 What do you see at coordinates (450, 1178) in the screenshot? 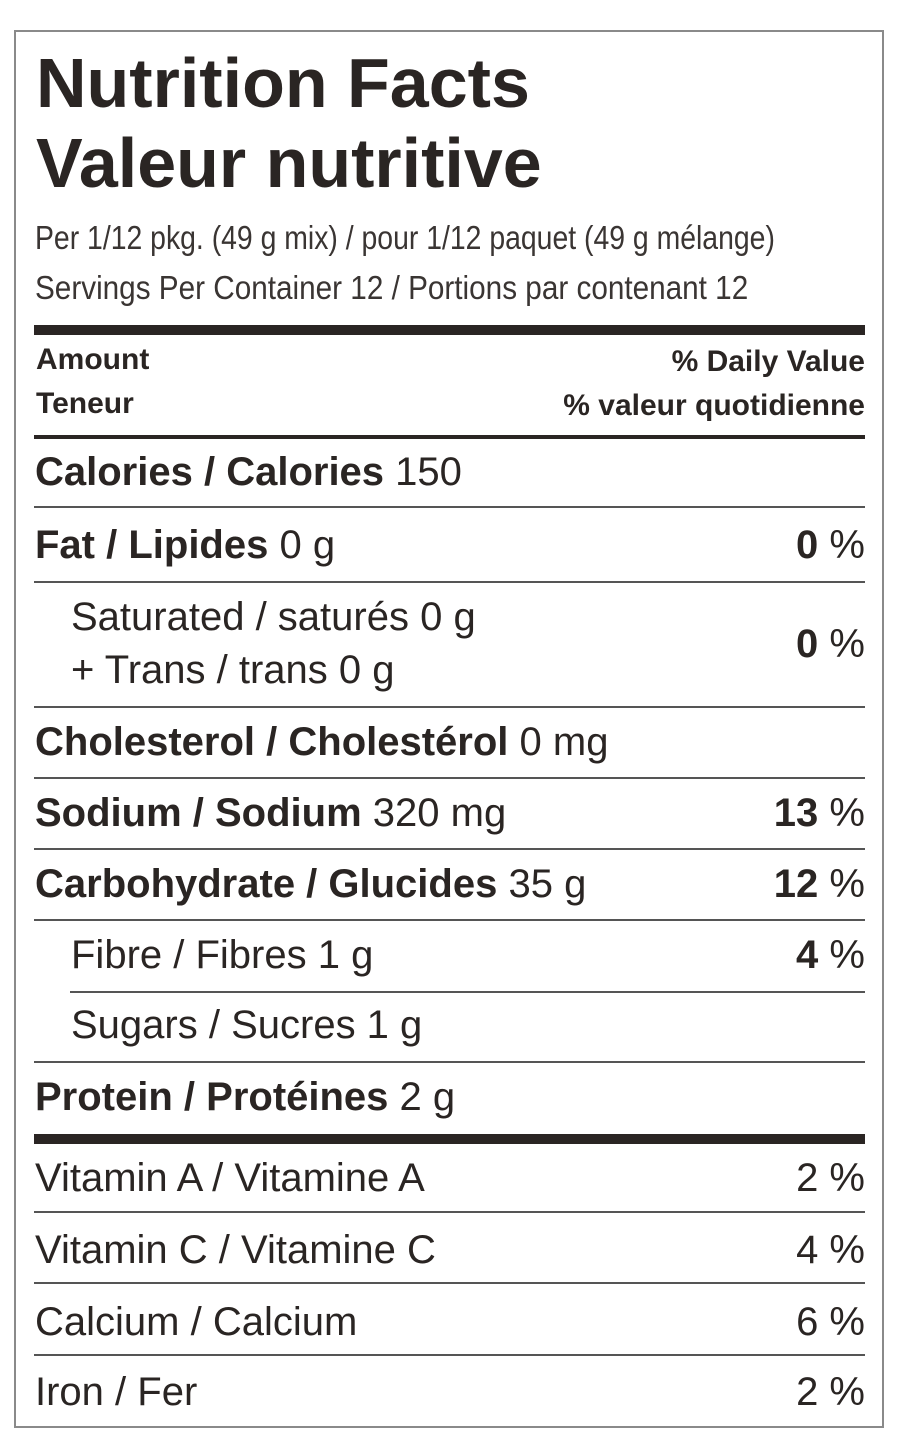
I see `vitamin-row: Vitamin A / Vitamine A 2 %` at bounding box center [450, 1178].